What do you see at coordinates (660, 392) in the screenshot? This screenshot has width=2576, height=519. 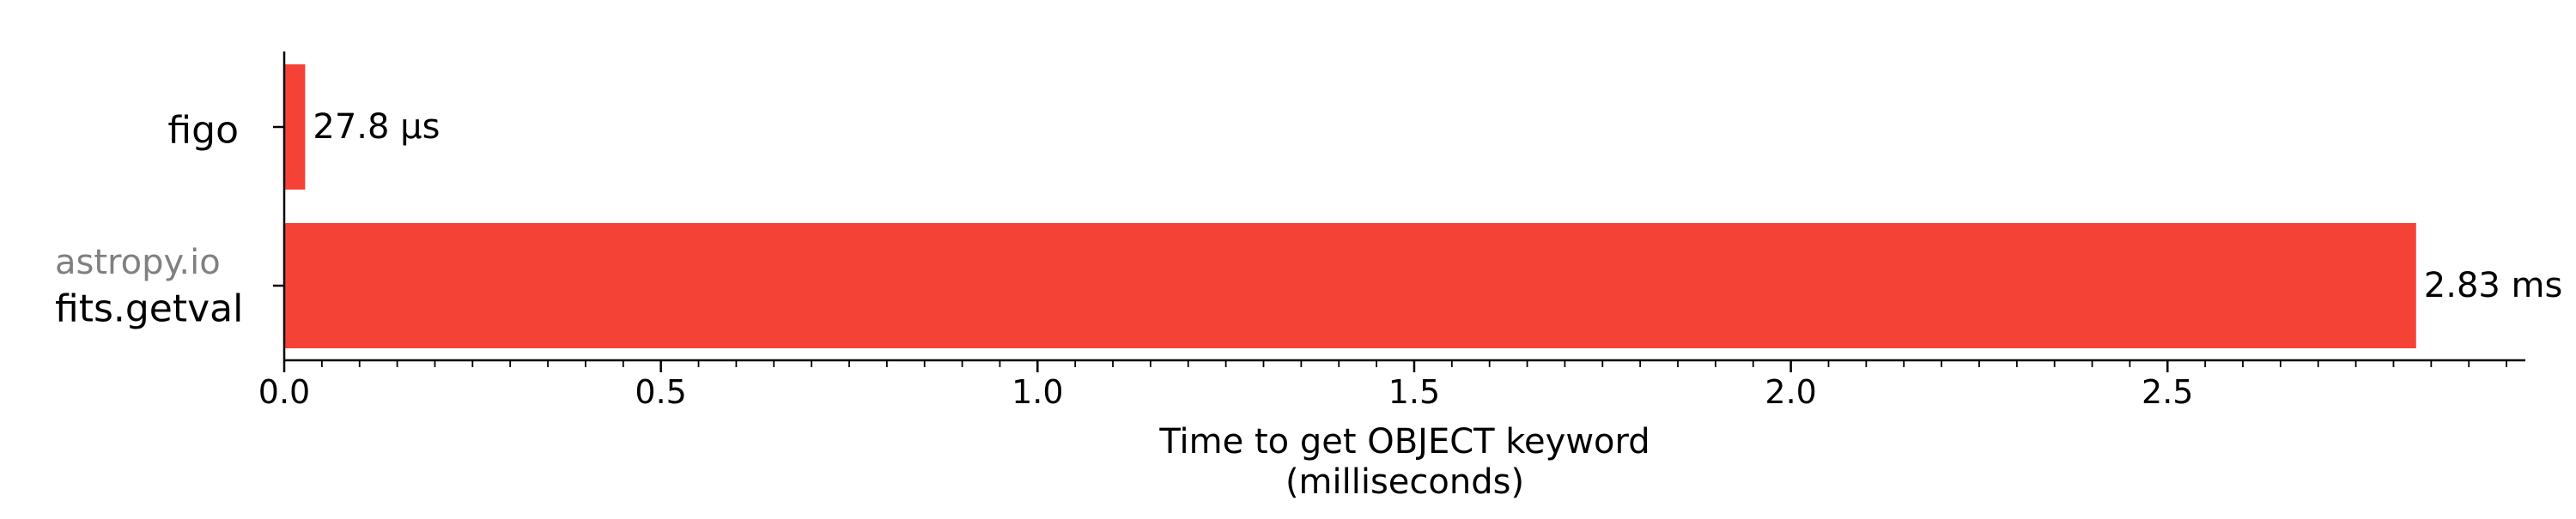 I see `x-tick-label: 0.5` at bounding box center [660, 392].